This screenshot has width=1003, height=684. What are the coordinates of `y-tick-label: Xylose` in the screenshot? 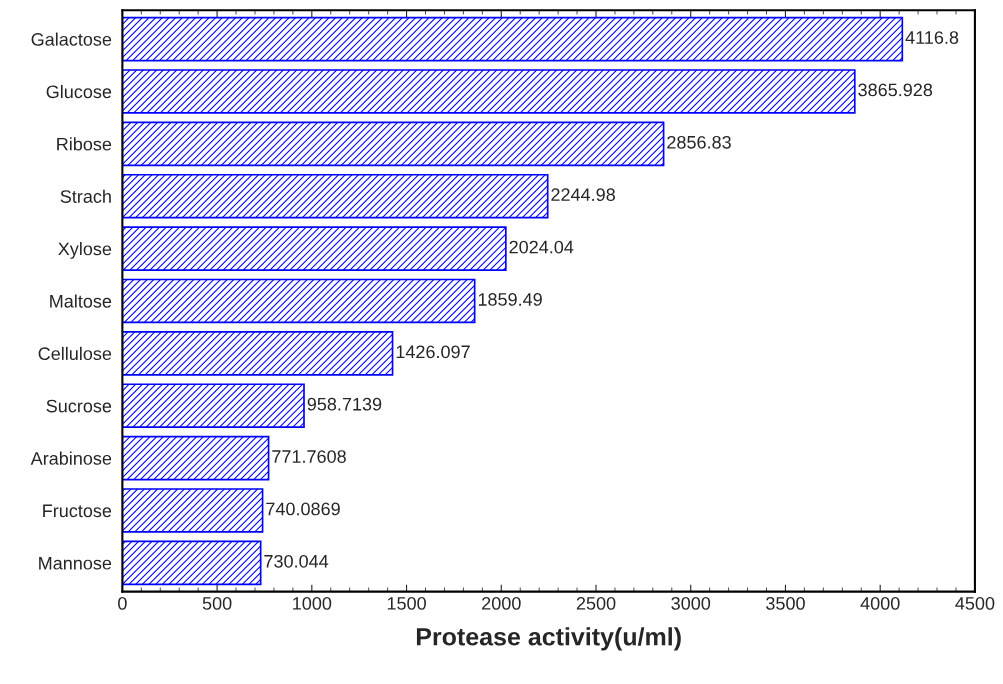 It's located at (85, 250).